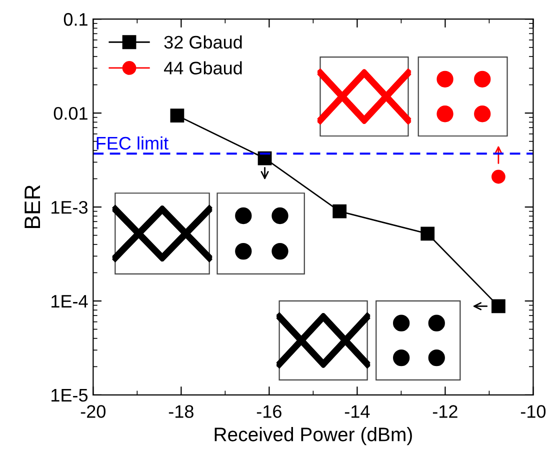 The height and width of the screenshot is (455, 548). Describe the element at coordinates (313, 436) in the screenshot. I see `x-axis-title: Received Power (dBm)` at that location.